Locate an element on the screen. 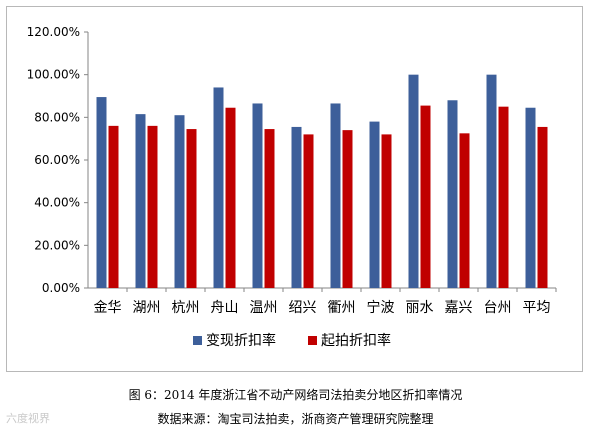 The height and width of the screenshot is (433, 591). x-category-label: 嘉兴 is located at coordinates (459, 308).